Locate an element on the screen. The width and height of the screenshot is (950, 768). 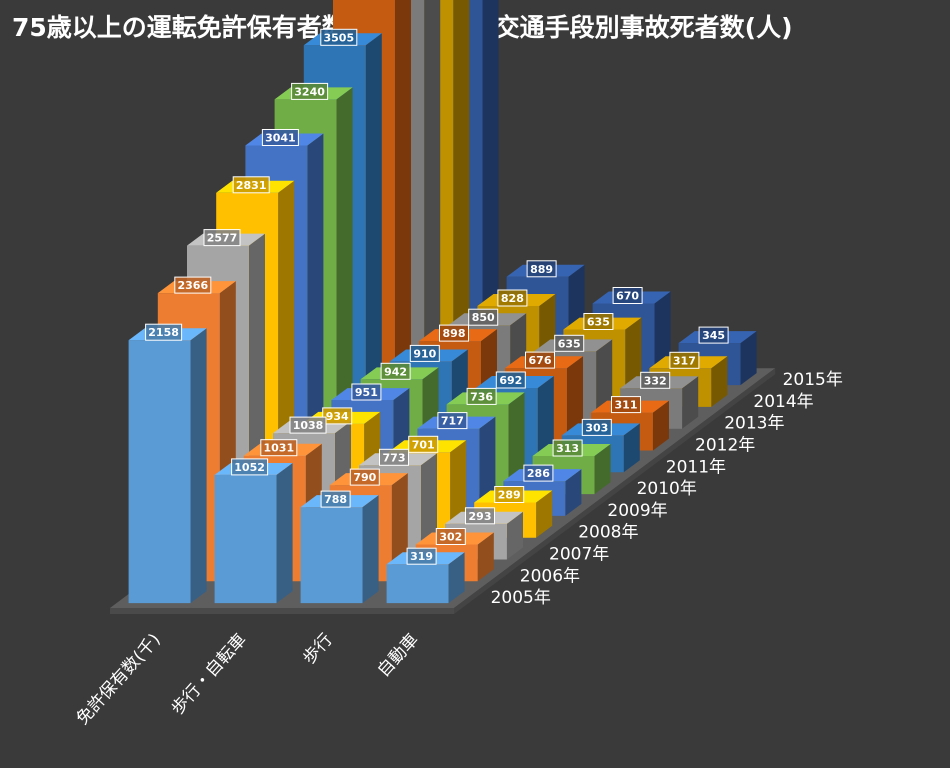
data-label-text: 910 is located at coordinates (424, 353).